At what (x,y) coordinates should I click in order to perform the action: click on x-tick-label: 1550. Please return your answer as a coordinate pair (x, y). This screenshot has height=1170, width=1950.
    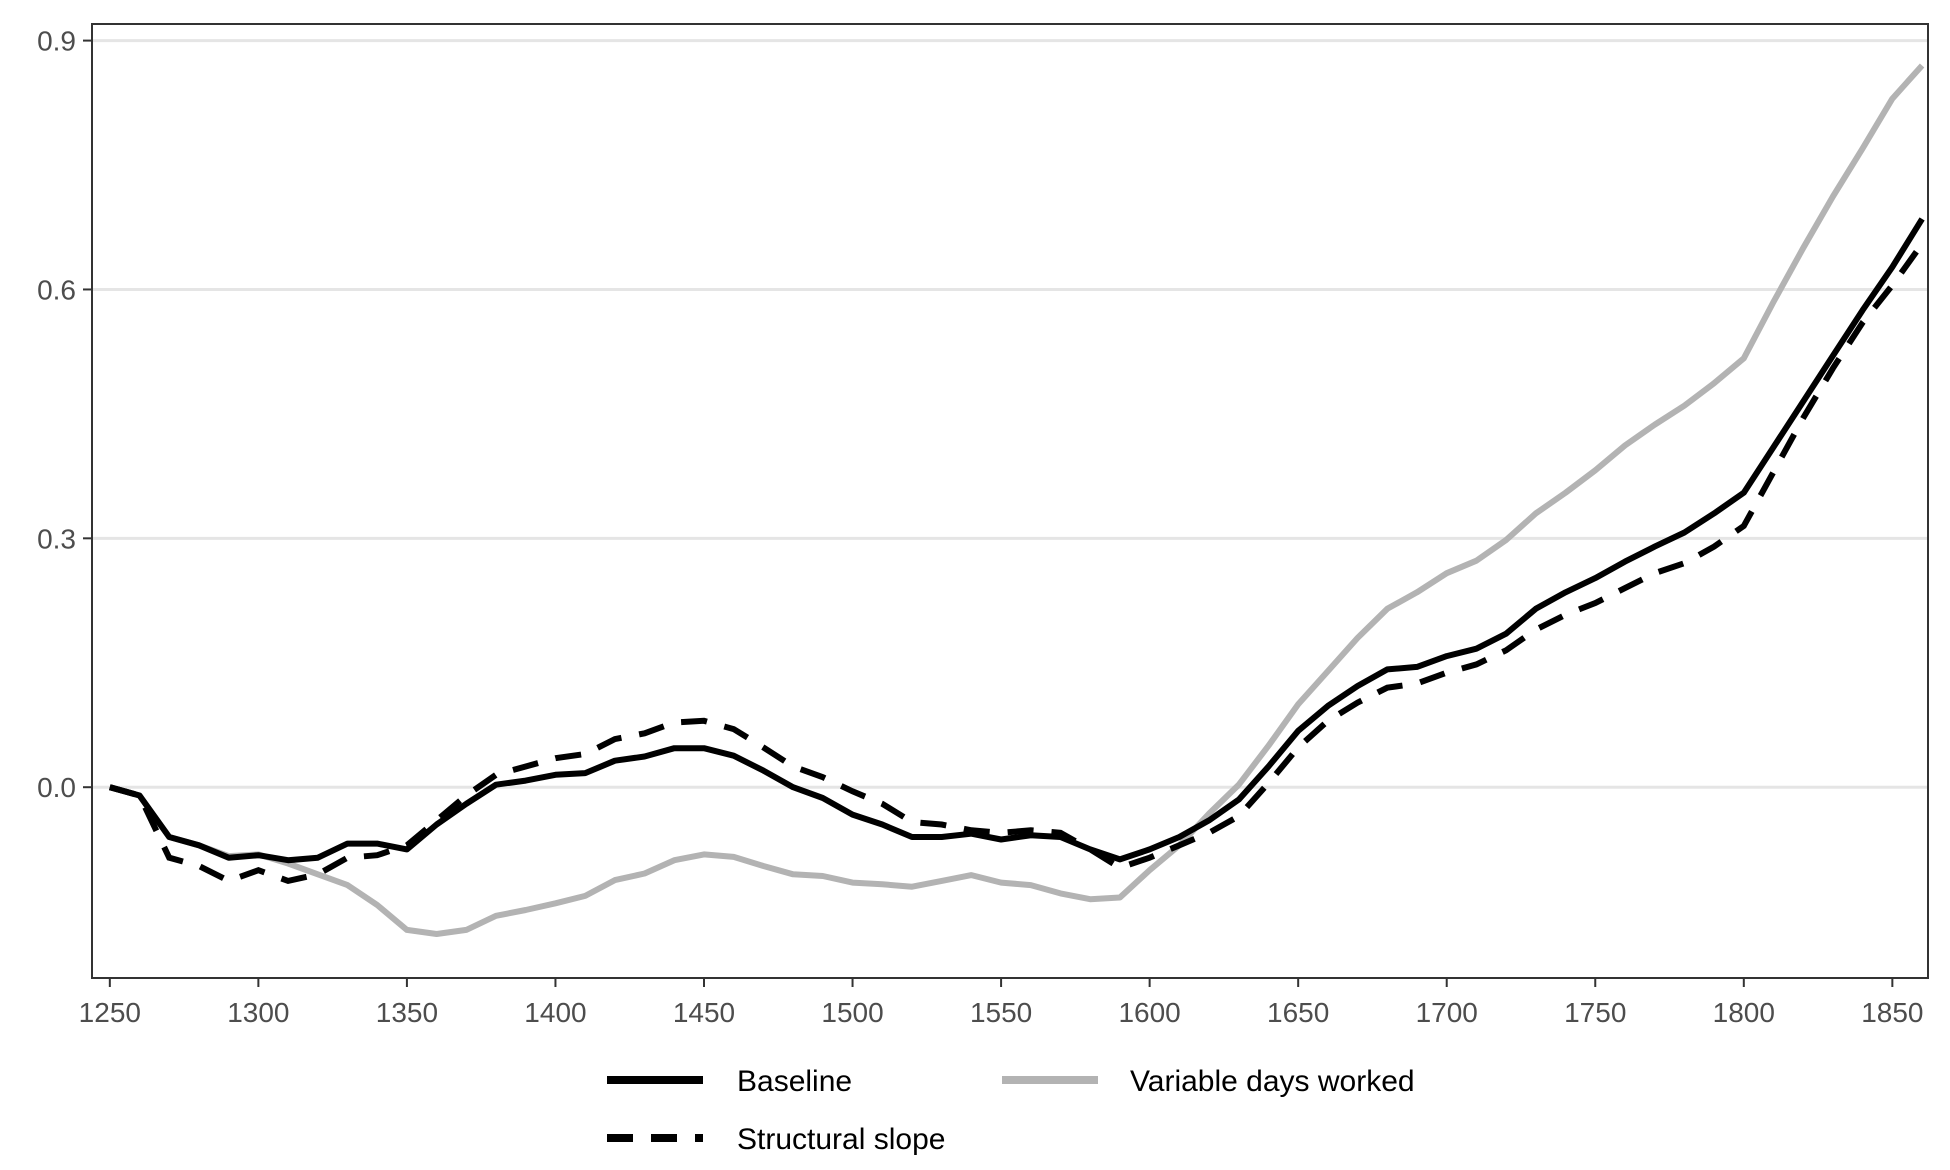
    Looking at the image, I should click on (1001, 1012).